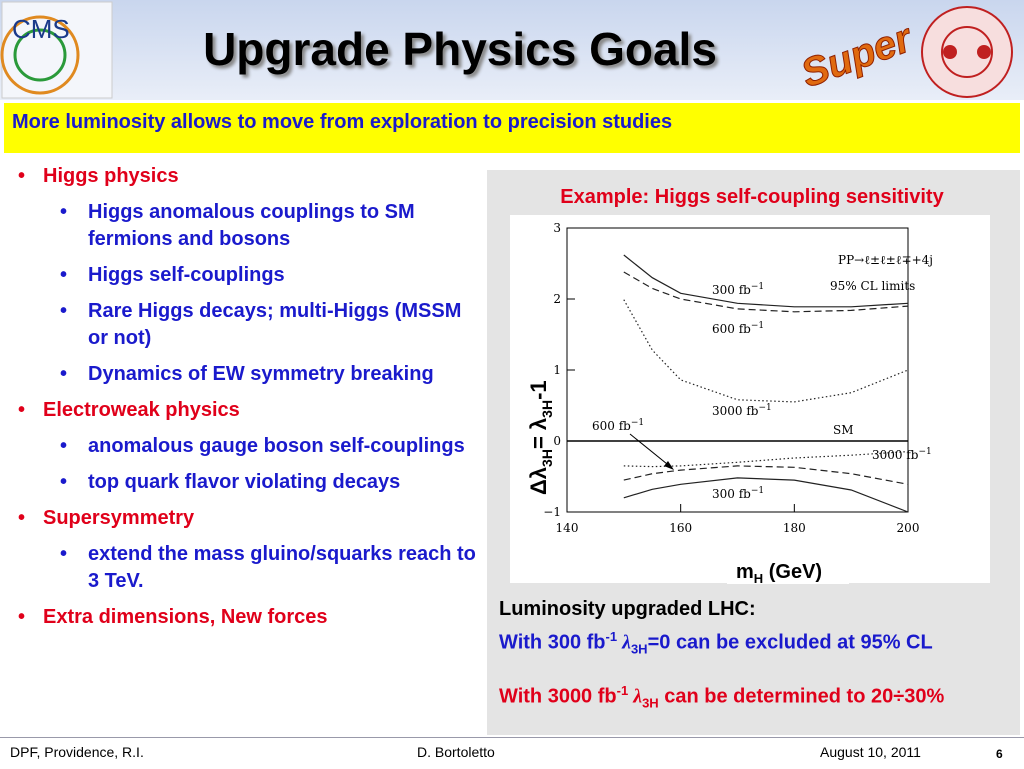  I want to click on y-tick-label: 2, so click(557, 299).